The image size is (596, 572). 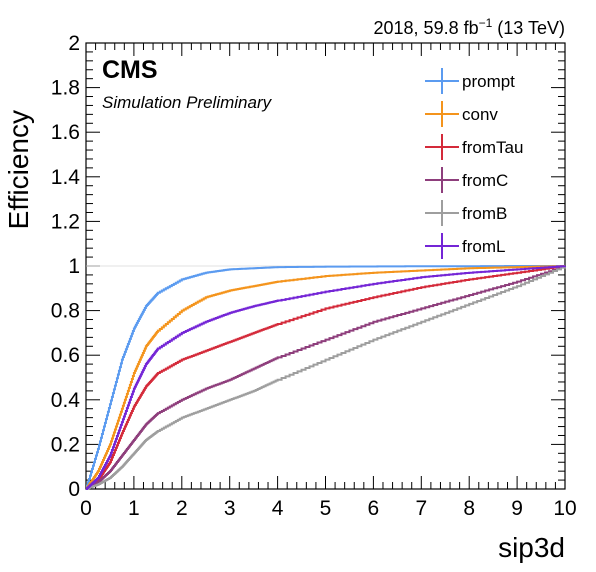 What do you see at coordinates (74, 489) in the screenshot?
I see `y-tick-label: 0` at bounding box center [74, 489].